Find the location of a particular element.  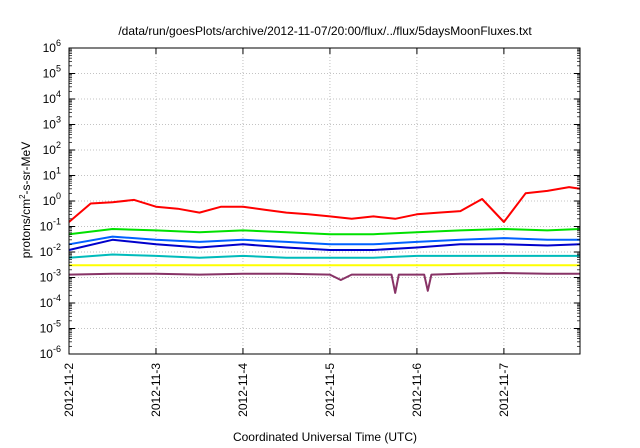

x-tick-label: 2012-11-4 is located at coordinates (243, 390).